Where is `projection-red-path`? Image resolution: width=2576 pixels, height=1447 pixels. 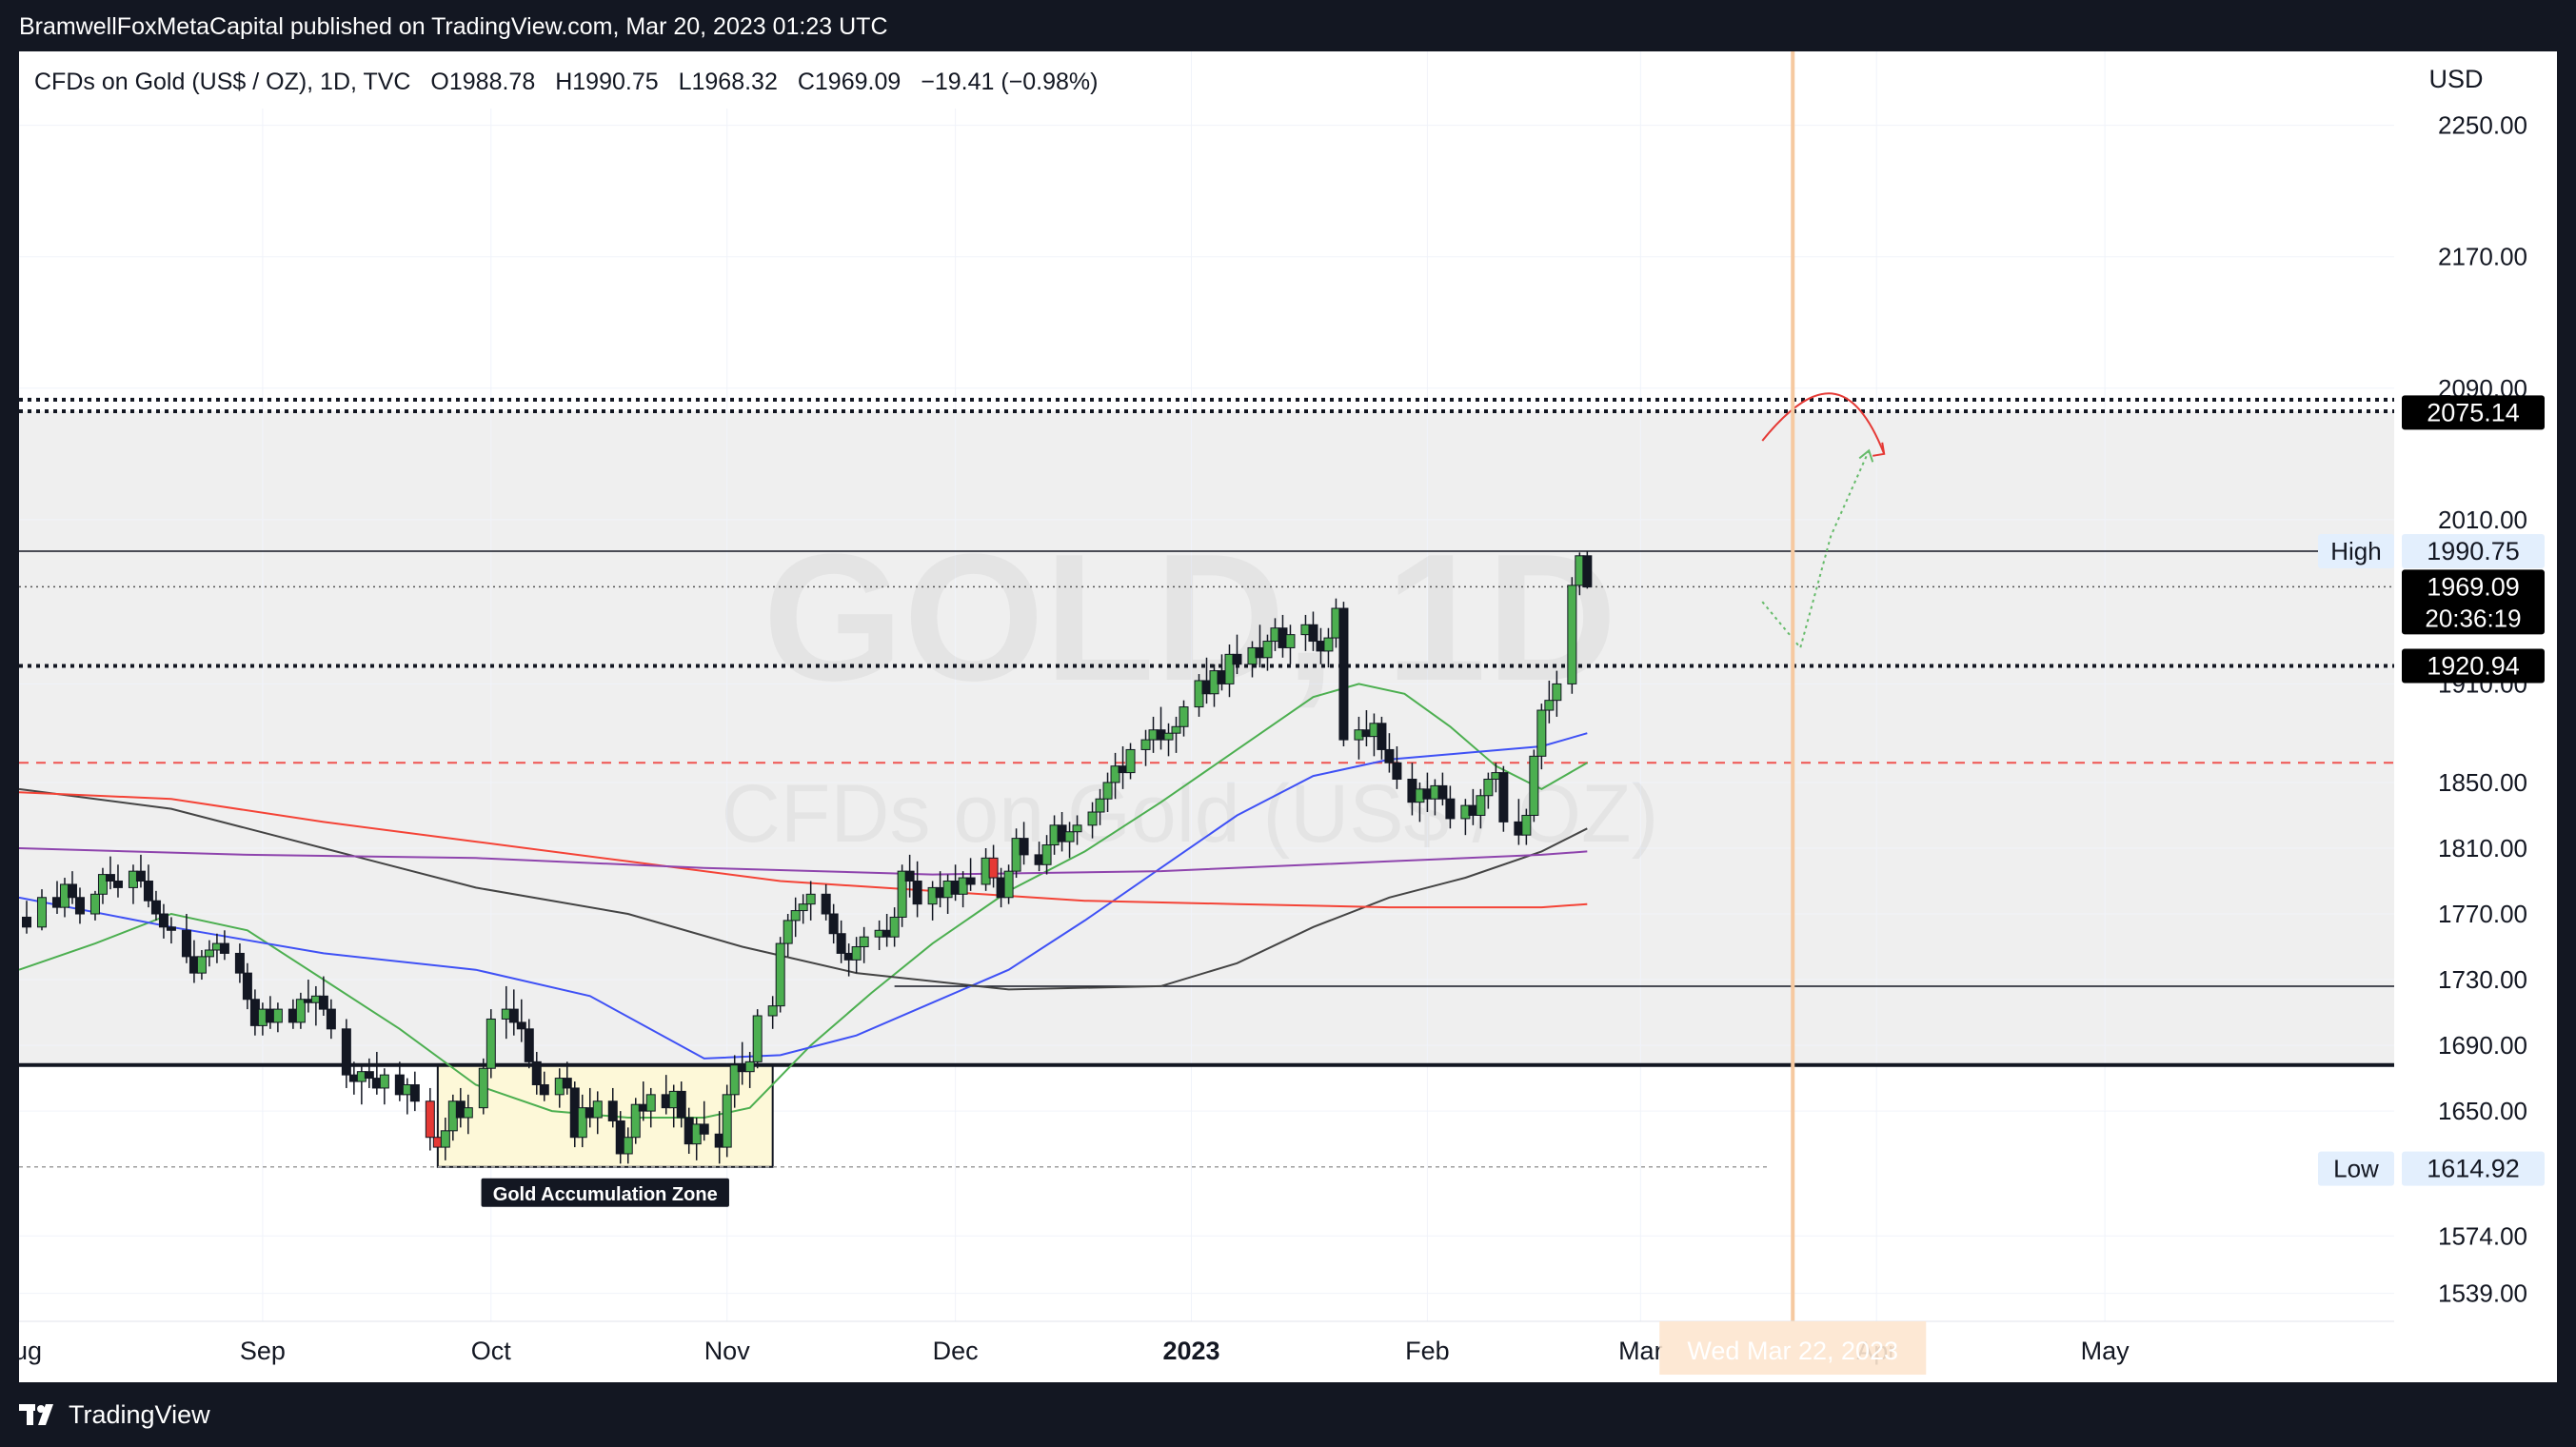
projection-red-path is located at coordinates (1823, 423).